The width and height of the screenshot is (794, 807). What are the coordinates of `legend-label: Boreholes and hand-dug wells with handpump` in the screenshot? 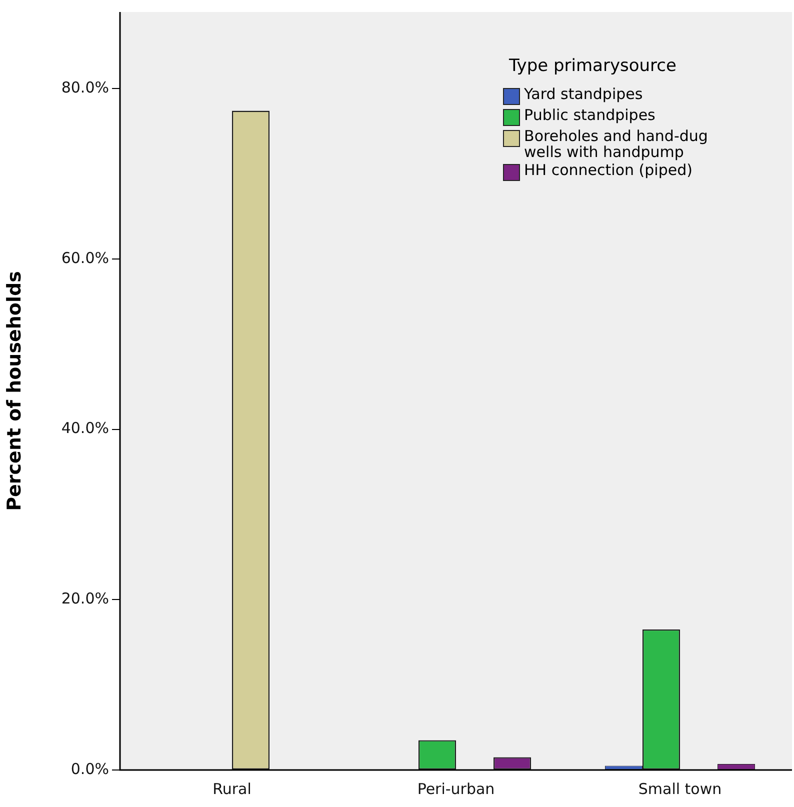 It's located at (616, 144).